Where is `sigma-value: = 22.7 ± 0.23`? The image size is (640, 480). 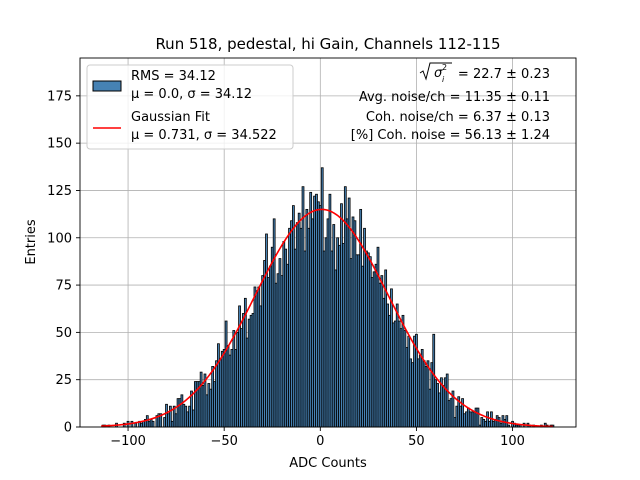 sigma-value: = 22.7 ± 0.23 is located at coordinates (504, 74).